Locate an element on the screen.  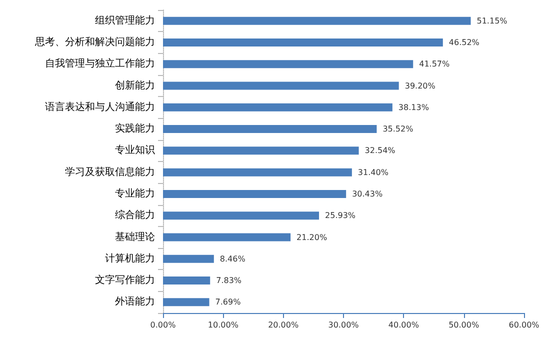
data-label: 51.15% is located at coordinates (492, 21).